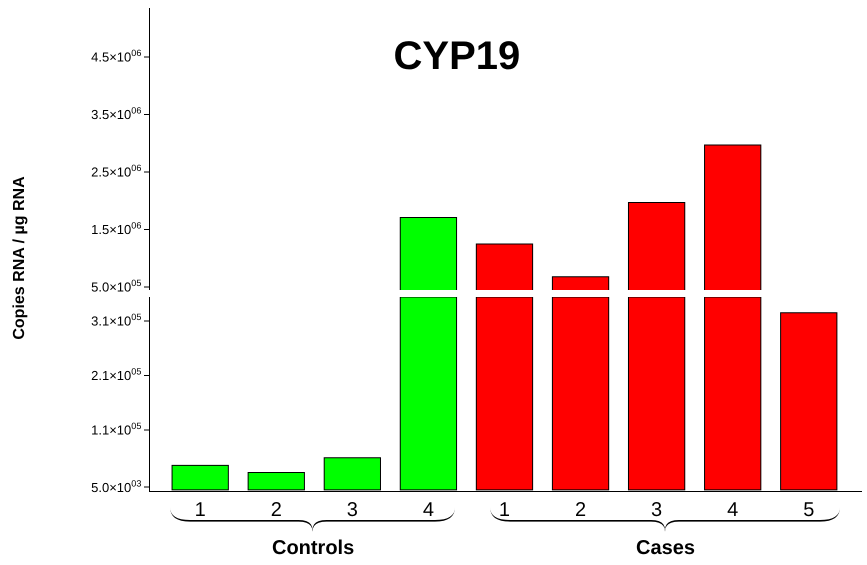 The height and width of the screenshot is (565, 867). I want to click on text: Cases, so click(665, 548).